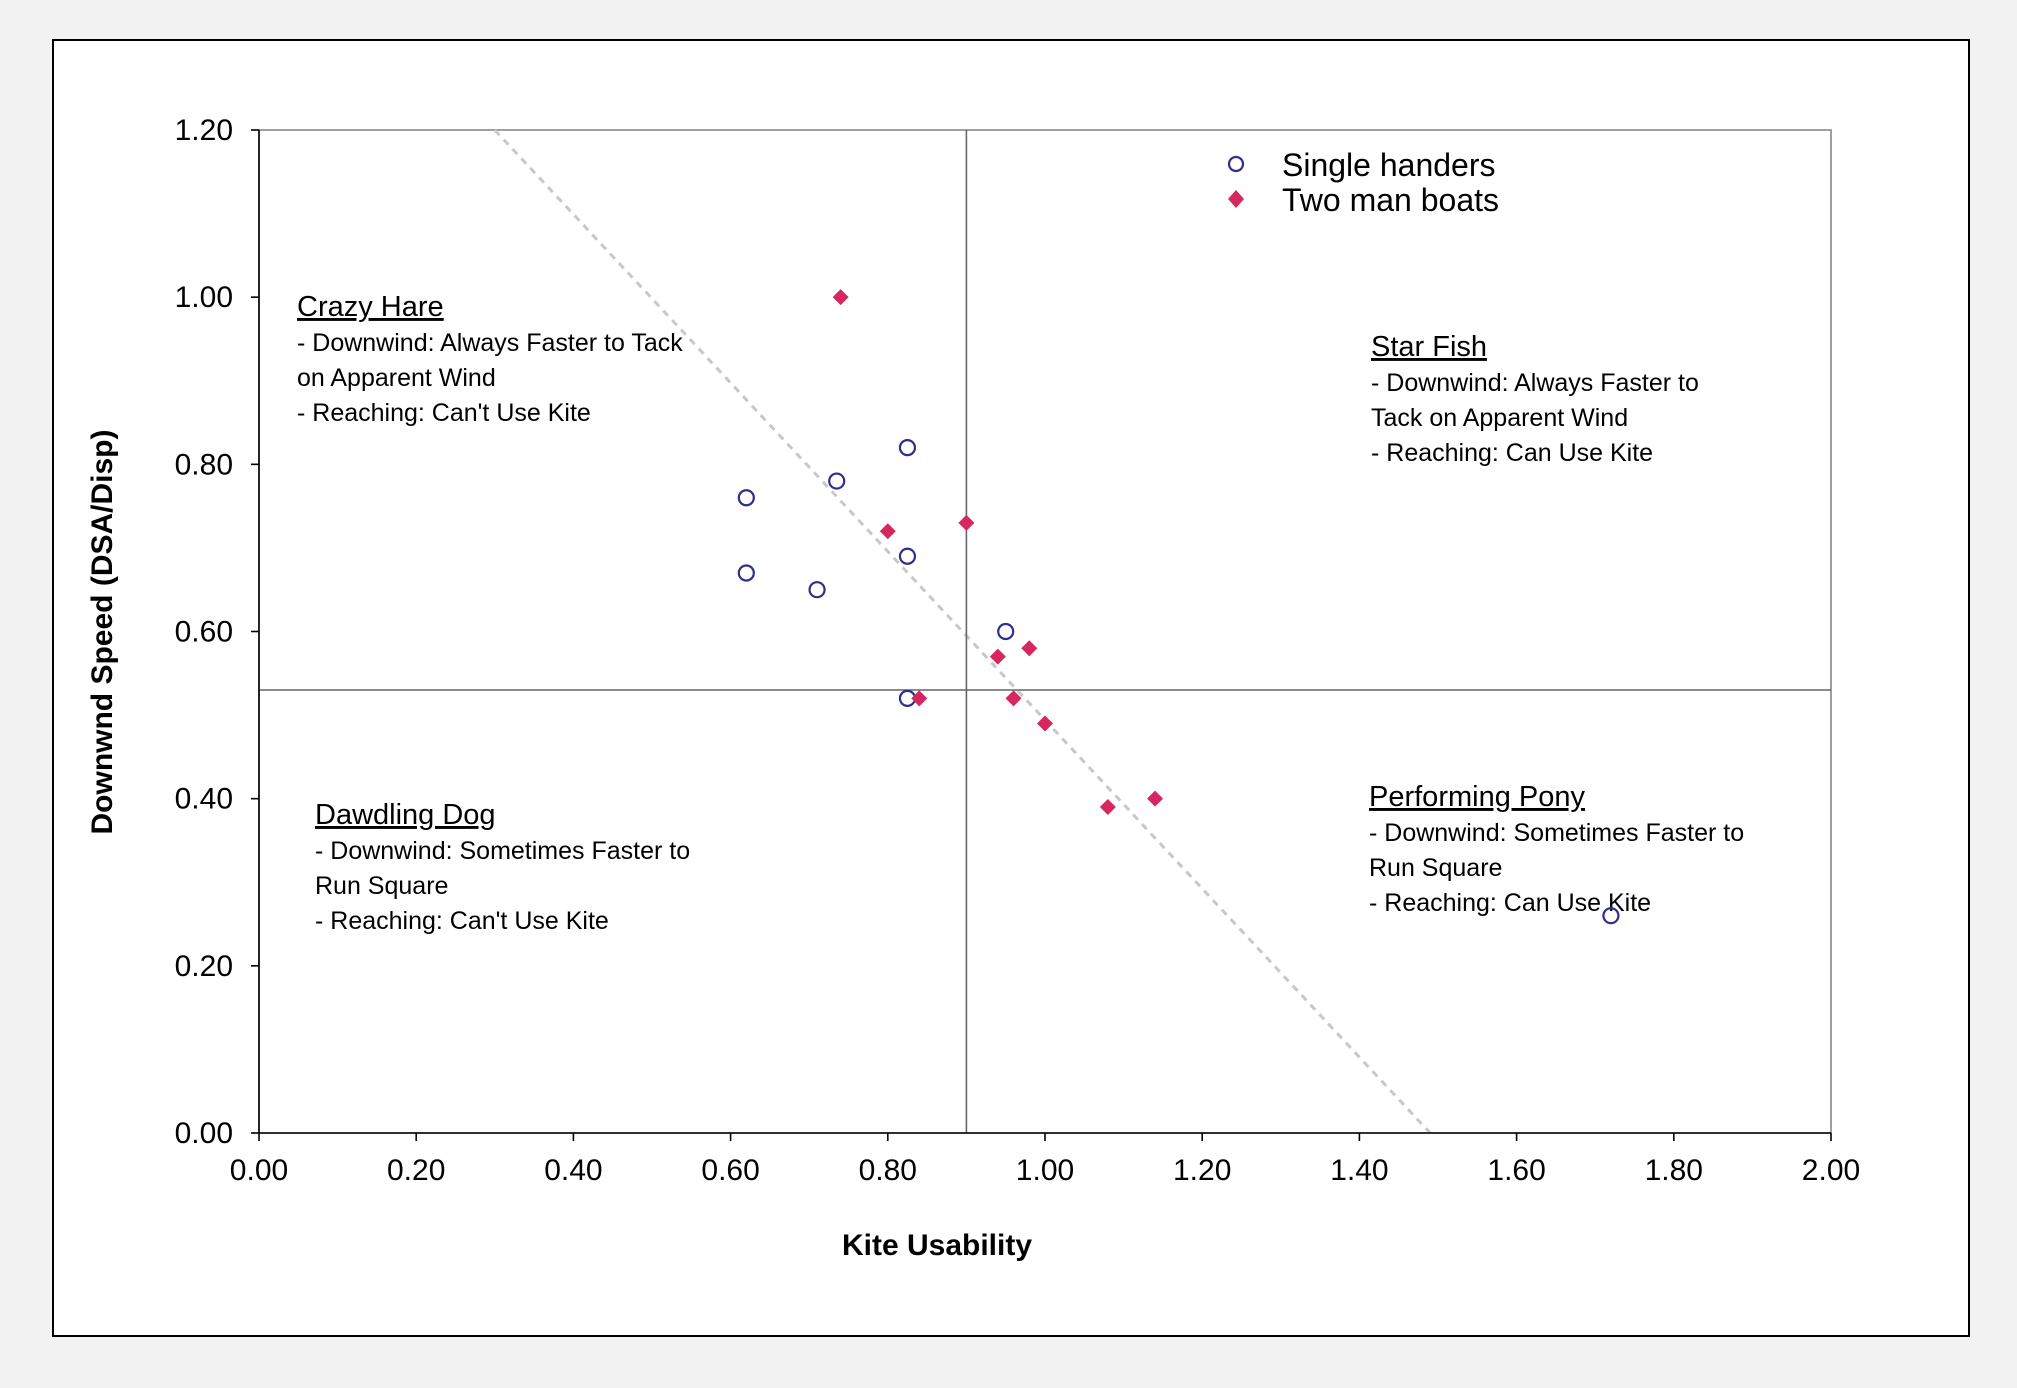 This screenshot has height=1388, width=2017. I want to click on x-tick-label: 1.60, so click(1516, 1170).